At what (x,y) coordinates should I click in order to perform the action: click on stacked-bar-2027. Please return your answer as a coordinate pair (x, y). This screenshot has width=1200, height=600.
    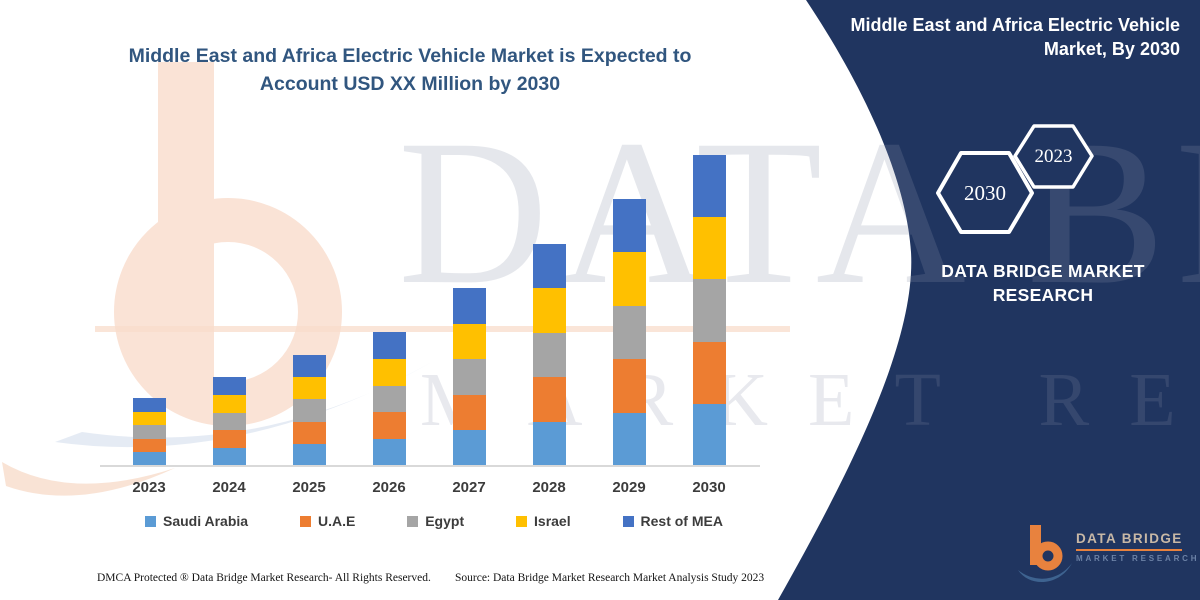
    Looking at the image, I should click on (469, 377).